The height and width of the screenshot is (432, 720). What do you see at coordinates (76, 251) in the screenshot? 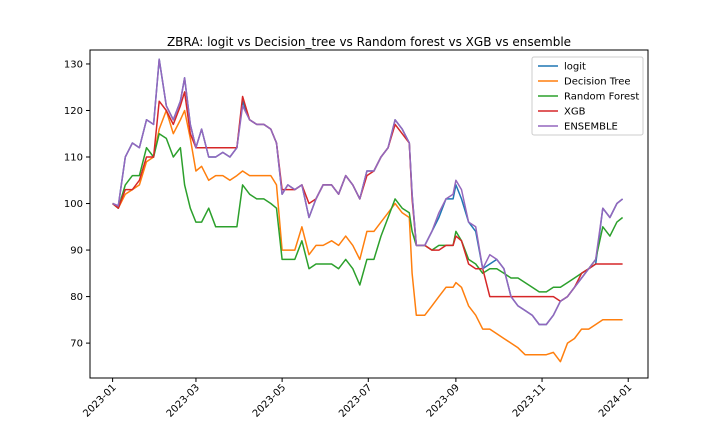
I see `y-tick-label: 90` at bounding box center [76, 251].